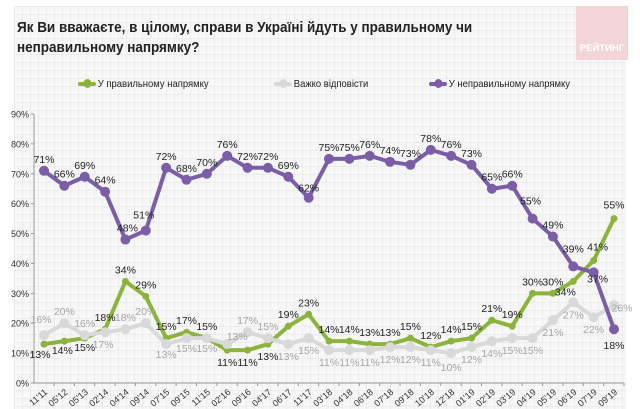 This screenshot has width=640, height=409. What do you see at coordinates (20, 204) in the screenshot?
I see `y-tick-label: 60%` at bounding box center [20, 204].